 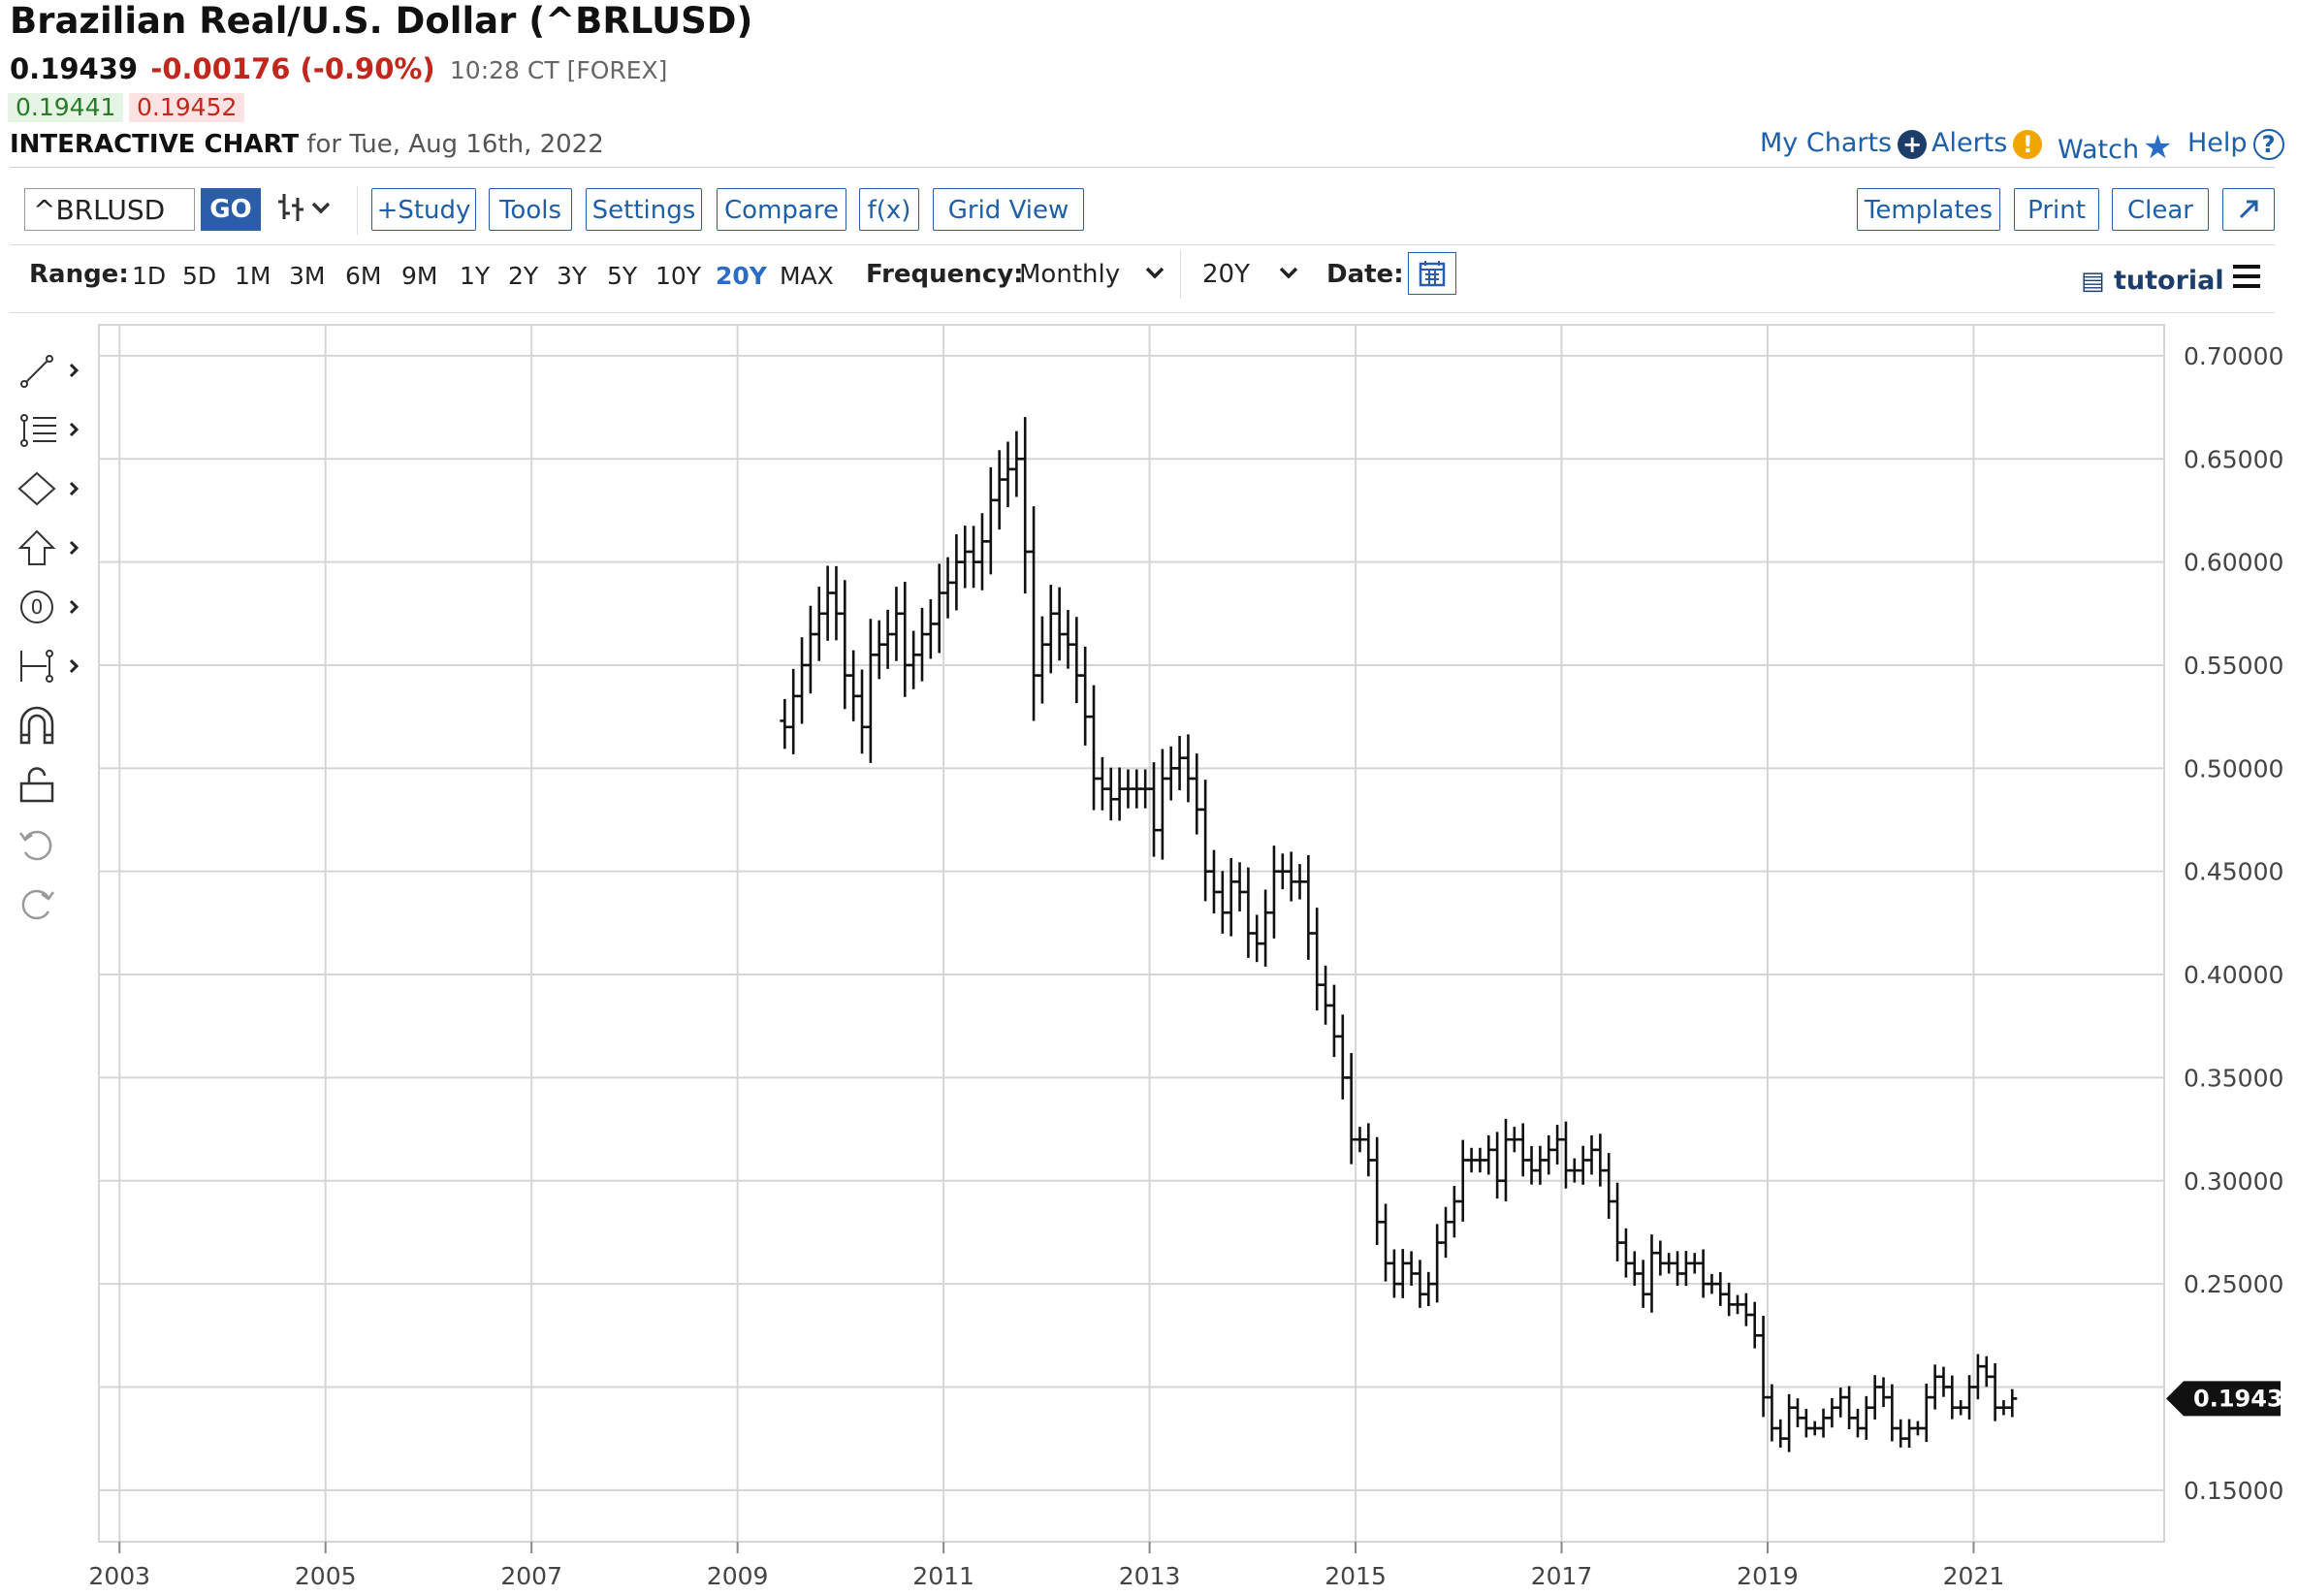 I want to click on alerts-label: Alerts, so click(x=1969, y=143).